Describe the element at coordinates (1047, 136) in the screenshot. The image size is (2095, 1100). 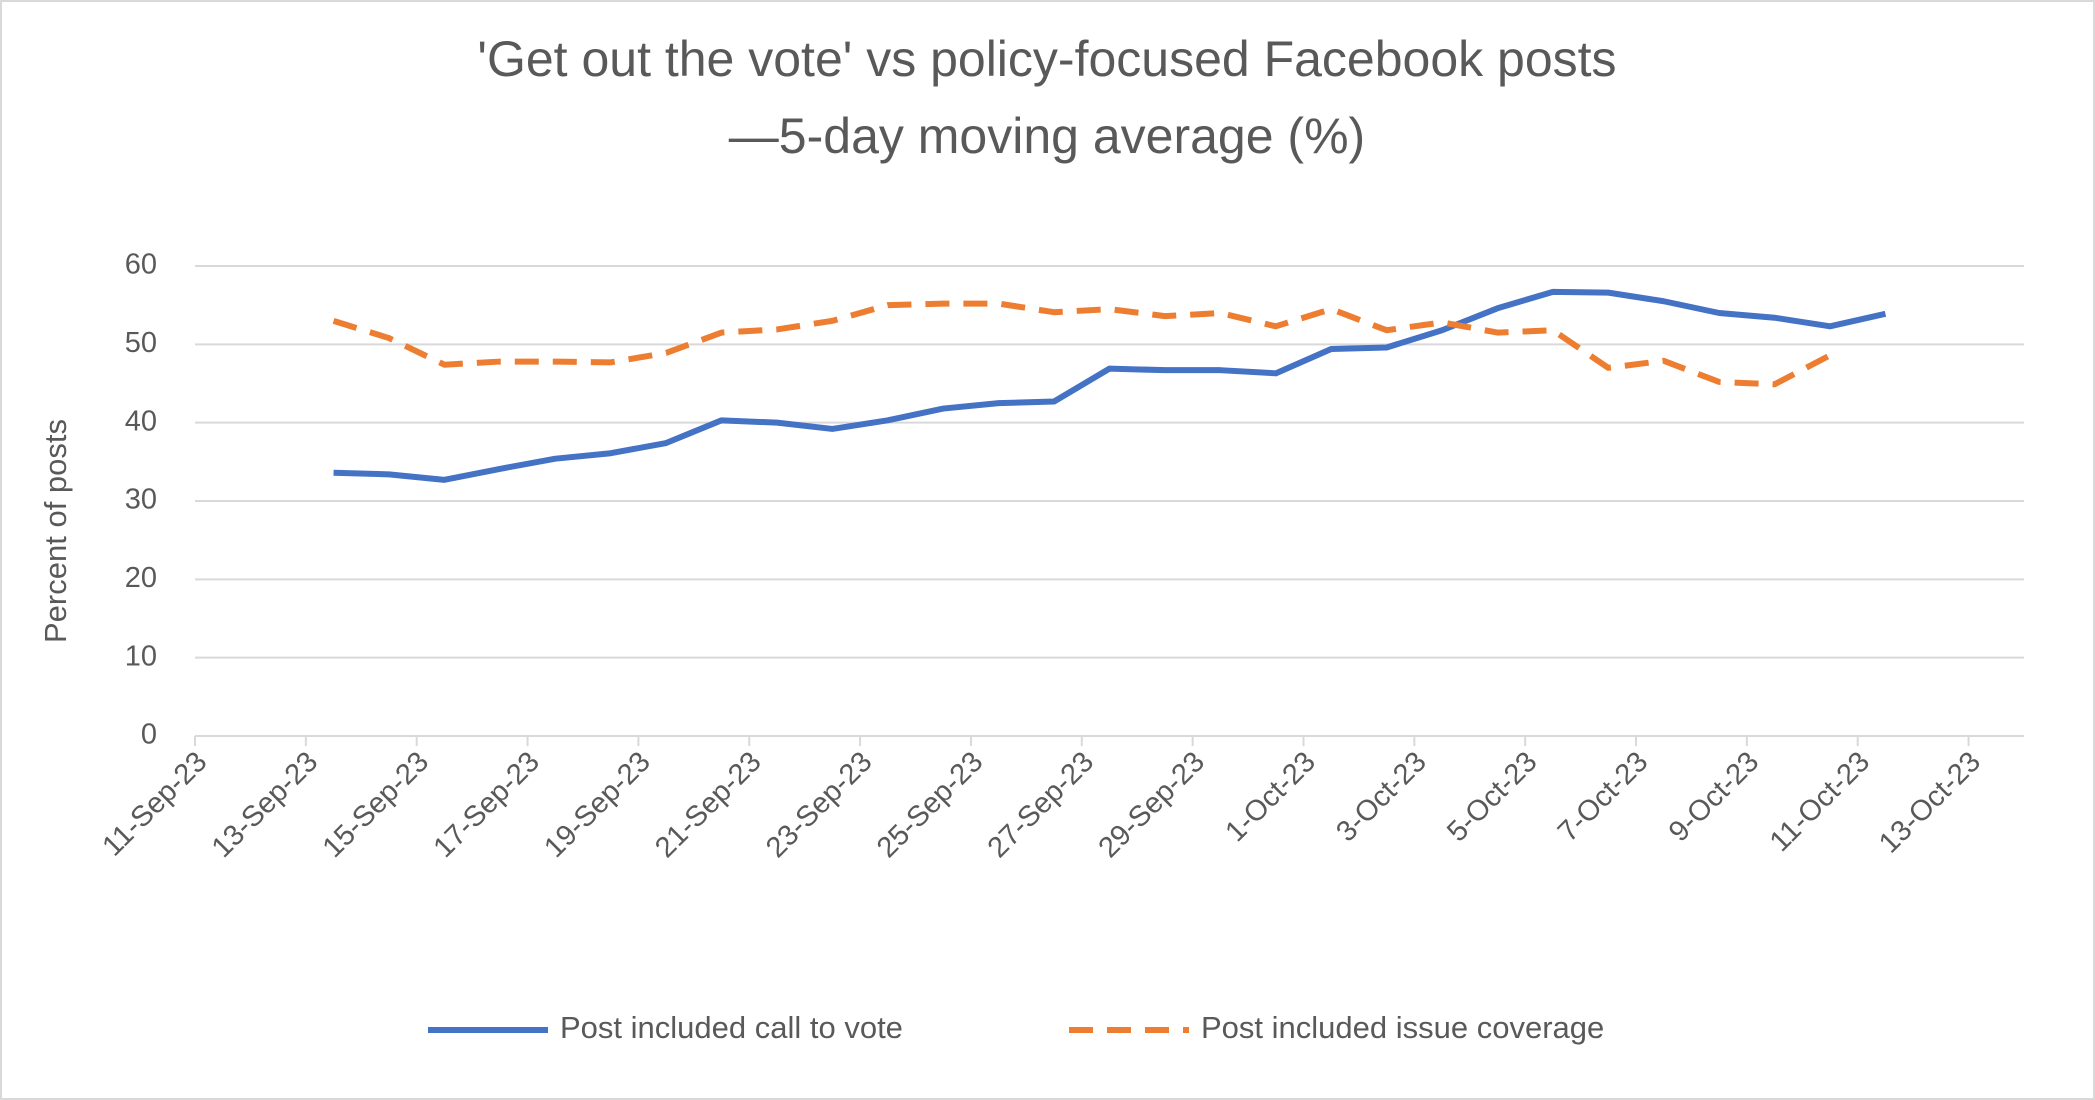
I see `chart-title: —5-day moving average (%)` at that location.